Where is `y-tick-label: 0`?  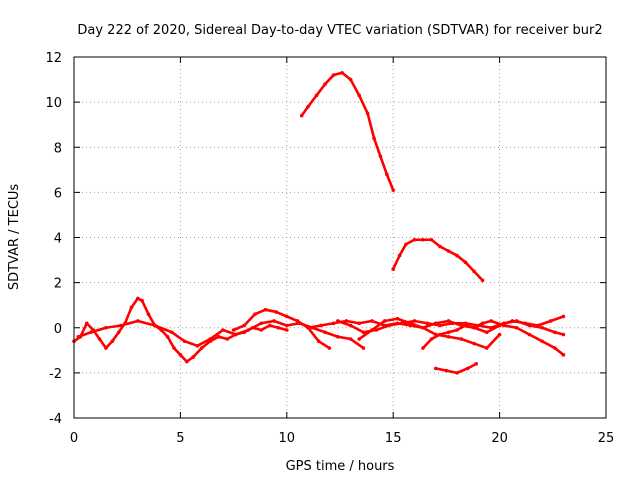
y-tick-label: 0 is located at coordinates (58, 329).